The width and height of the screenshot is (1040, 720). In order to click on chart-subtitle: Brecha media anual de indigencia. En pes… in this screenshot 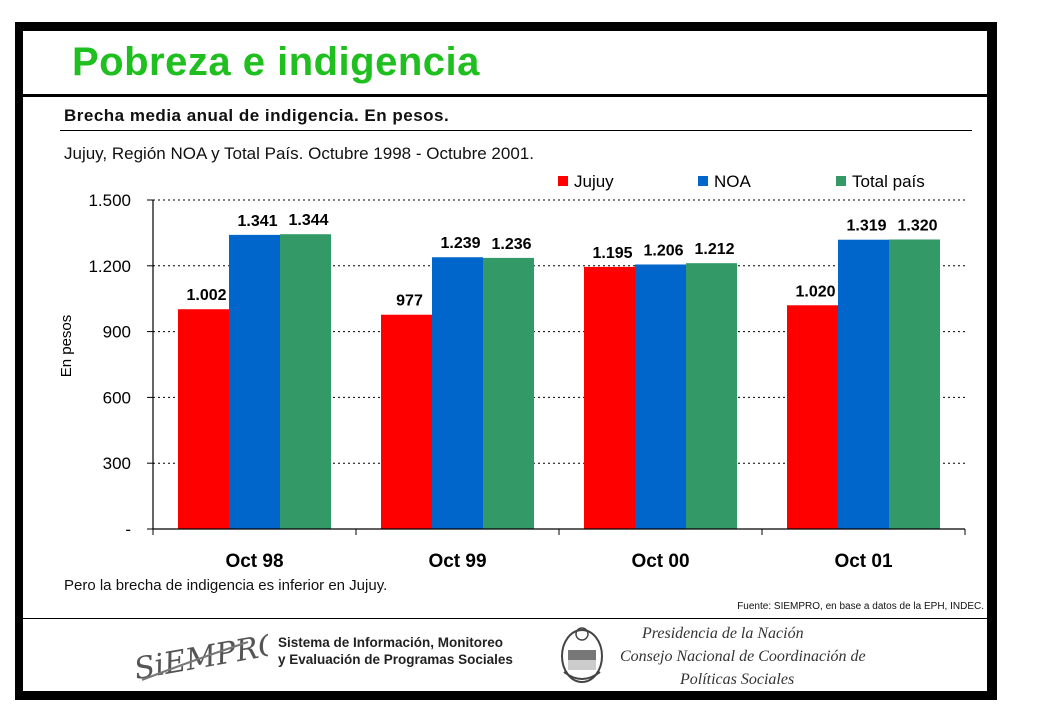, I will do `click(257, 115)`.